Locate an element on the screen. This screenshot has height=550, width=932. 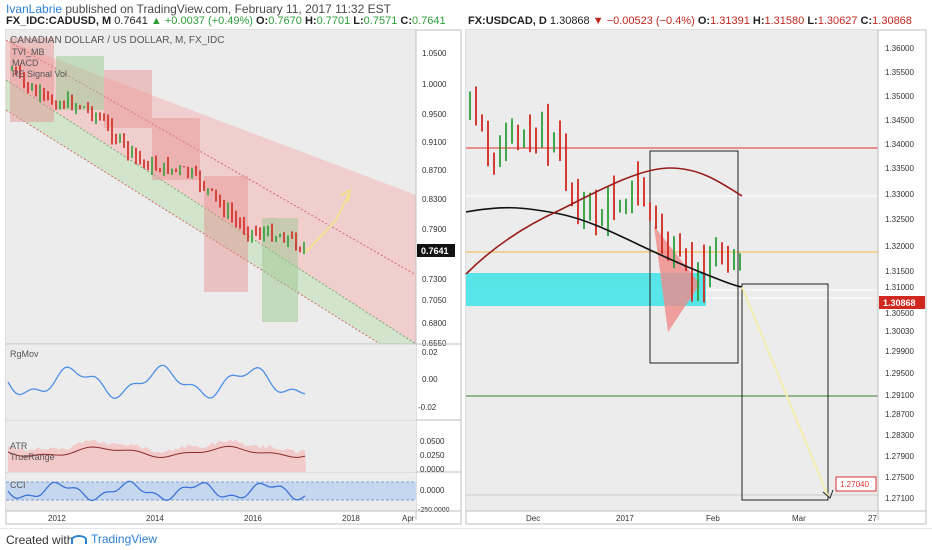
right-time-tick: Dec is located at coordinates (533, 518).